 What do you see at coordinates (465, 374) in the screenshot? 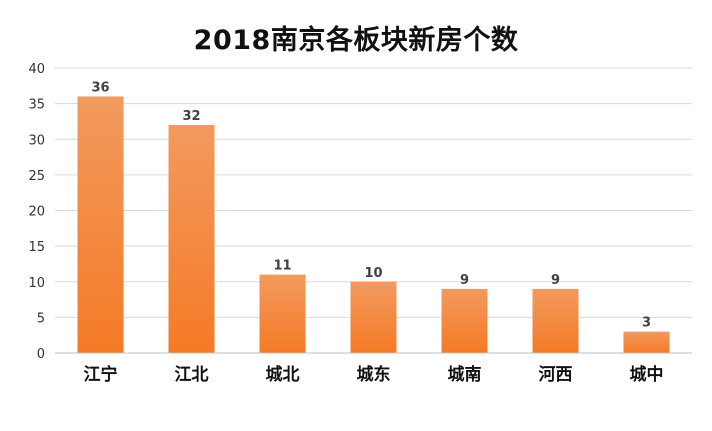
I see `x-tick-label: 城南` at bounding box center [465, 374].